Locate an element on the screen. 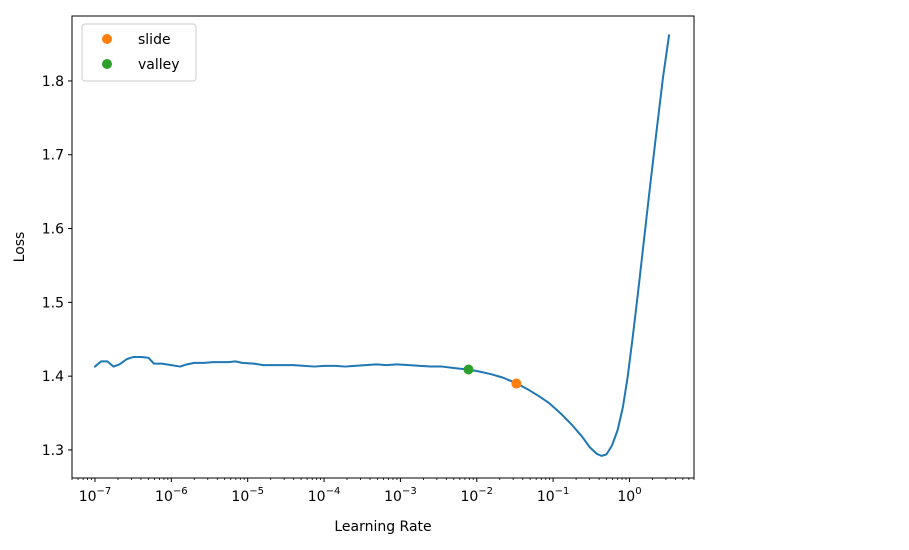  legend: slide valley is located at coordinates (139, 52).